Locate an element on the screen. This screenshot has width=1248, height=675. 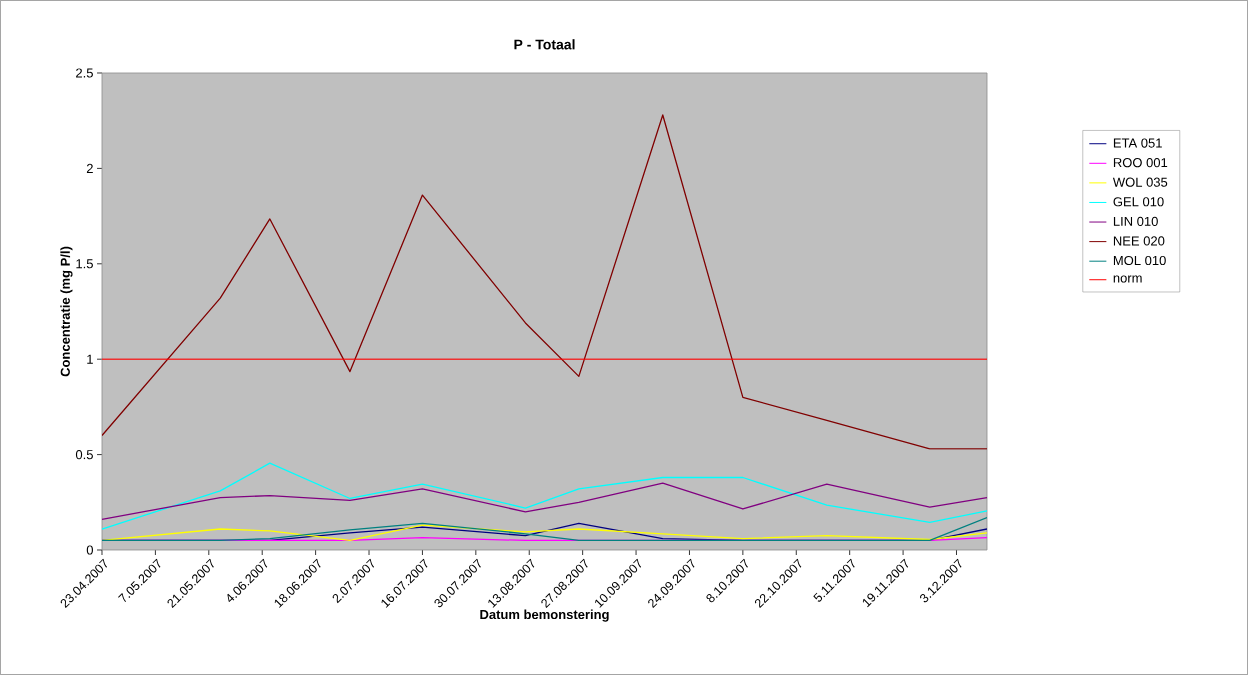
legend-label: ROO 001 is located at coordinates (1140, 163).